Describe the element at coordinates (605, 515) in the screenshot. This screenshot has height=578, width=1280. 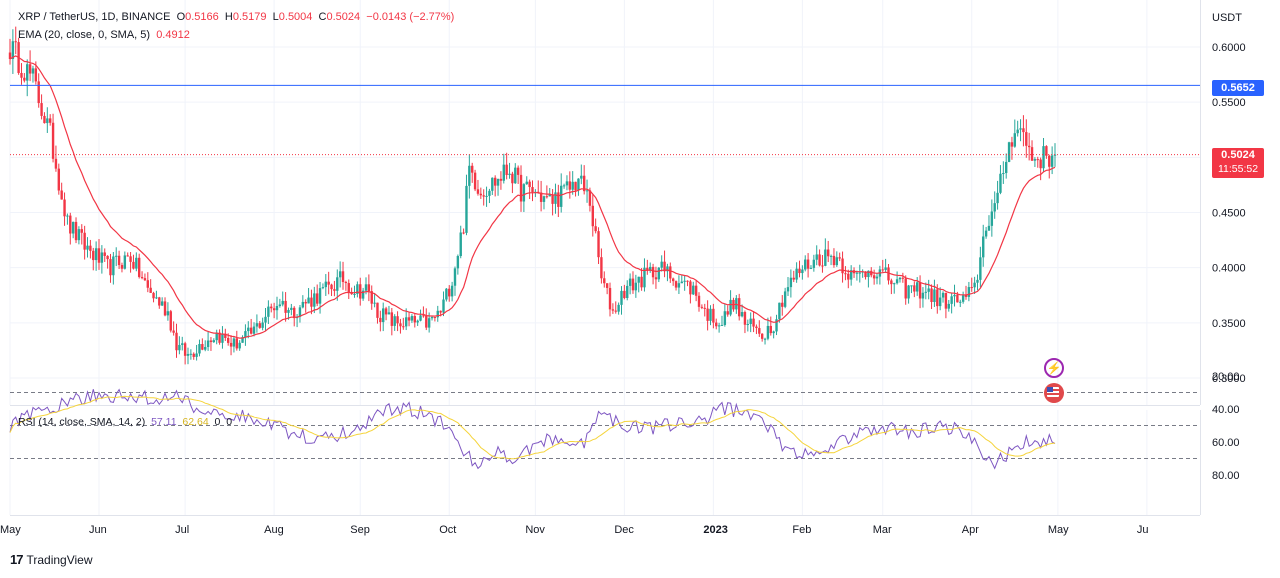
I see `time-axis-border` at that location.